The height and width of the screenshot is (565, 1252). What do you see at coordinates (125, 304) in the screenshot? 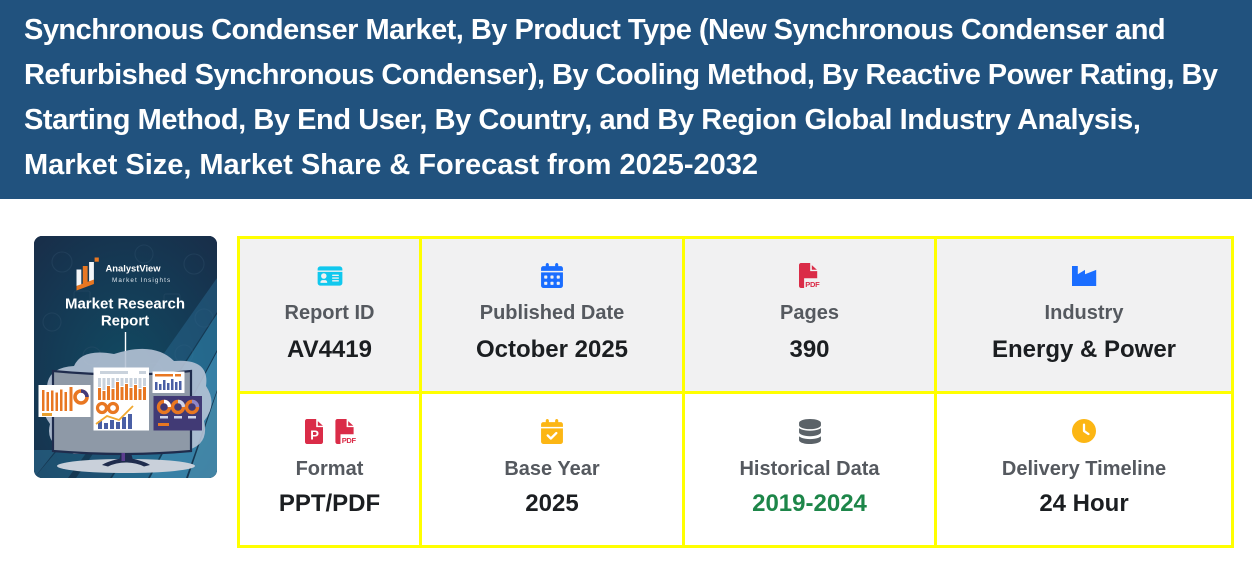
I see `svg-text: Market Research` at bounding box center [125, 304].